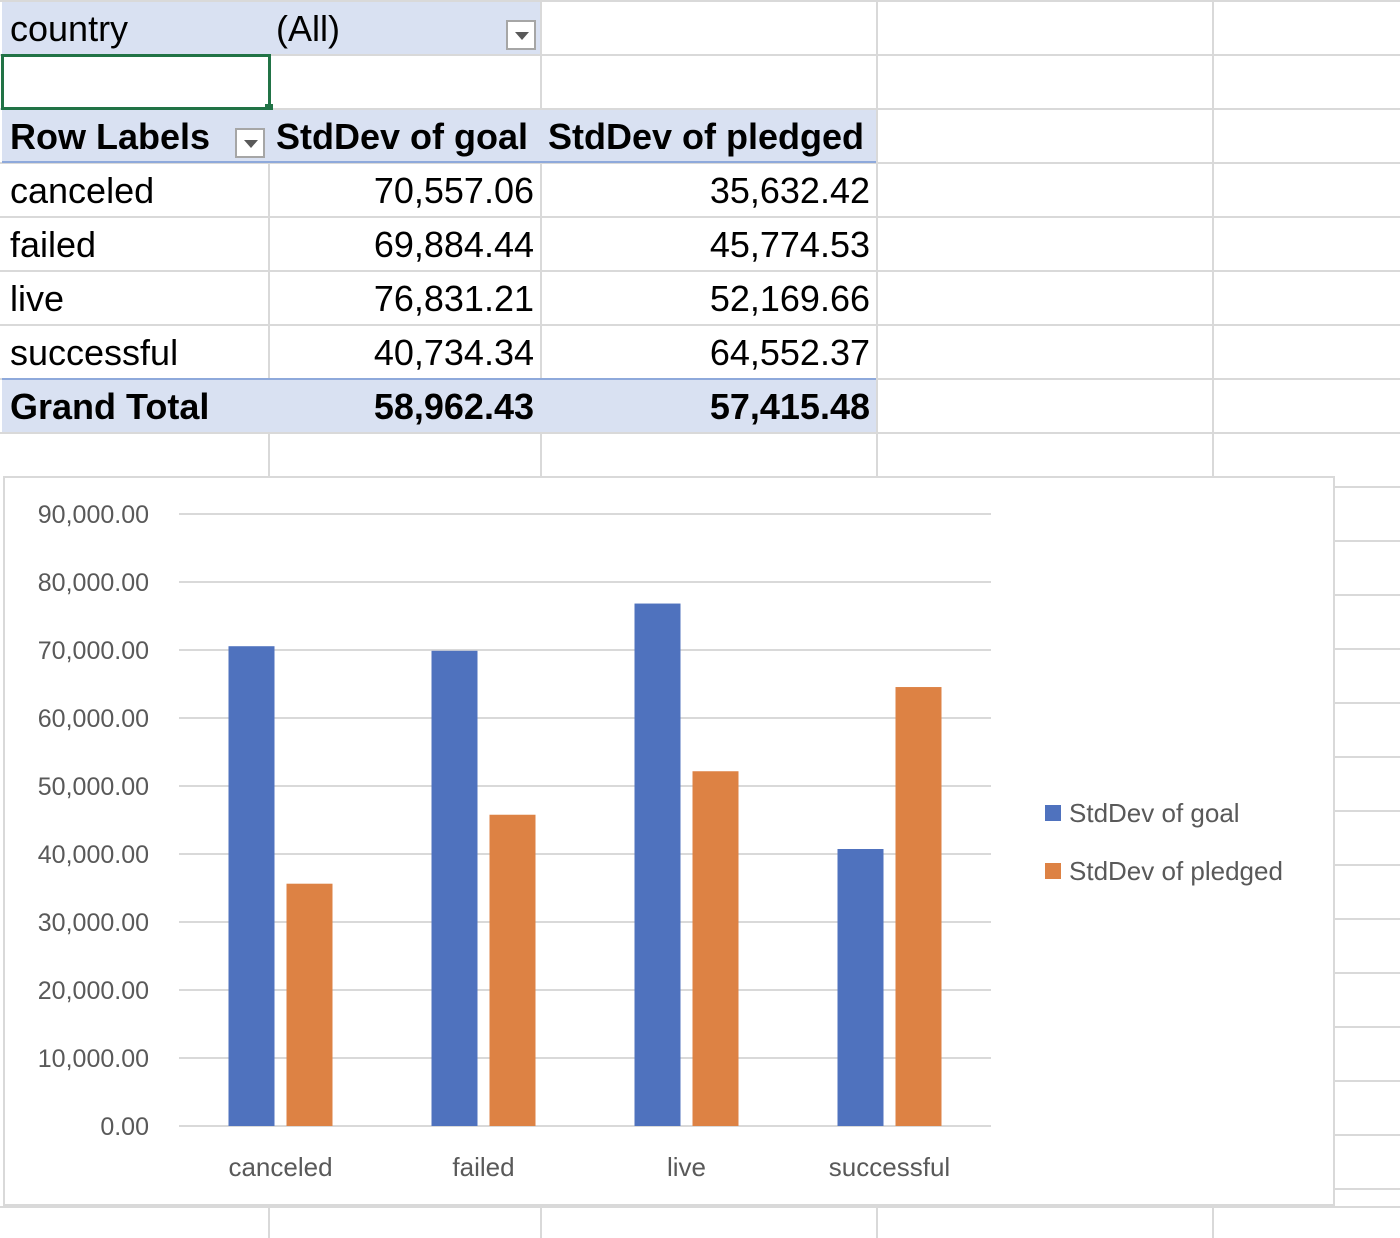 The height and width of the screenshot is (1238, 1400). I want to click on legend-label: StdDev of goal, so click(1154, 813).